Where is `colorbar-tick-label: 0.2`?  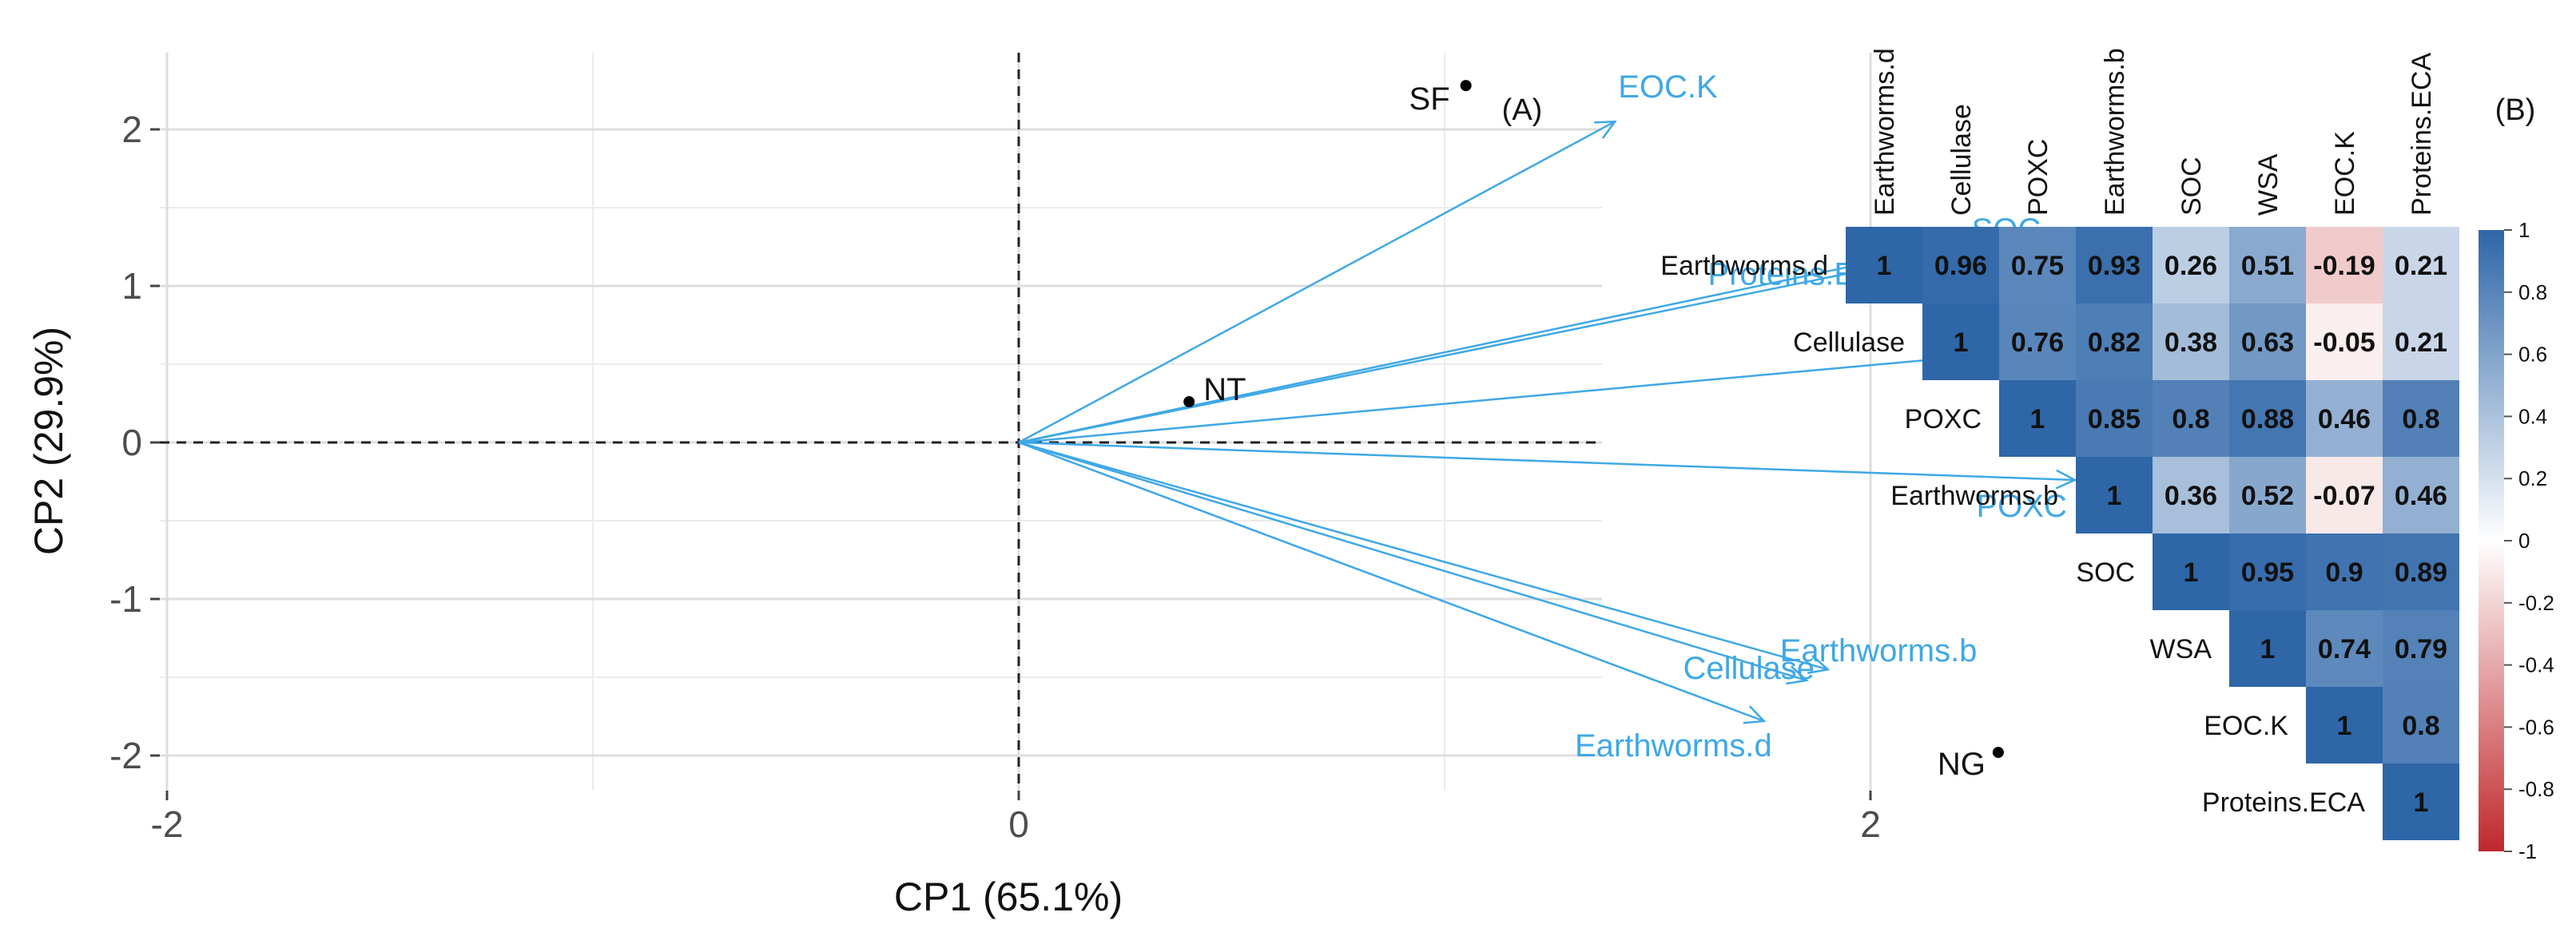
colorbar-tick-label: 0.2 is located at coordinates (2532, 478).